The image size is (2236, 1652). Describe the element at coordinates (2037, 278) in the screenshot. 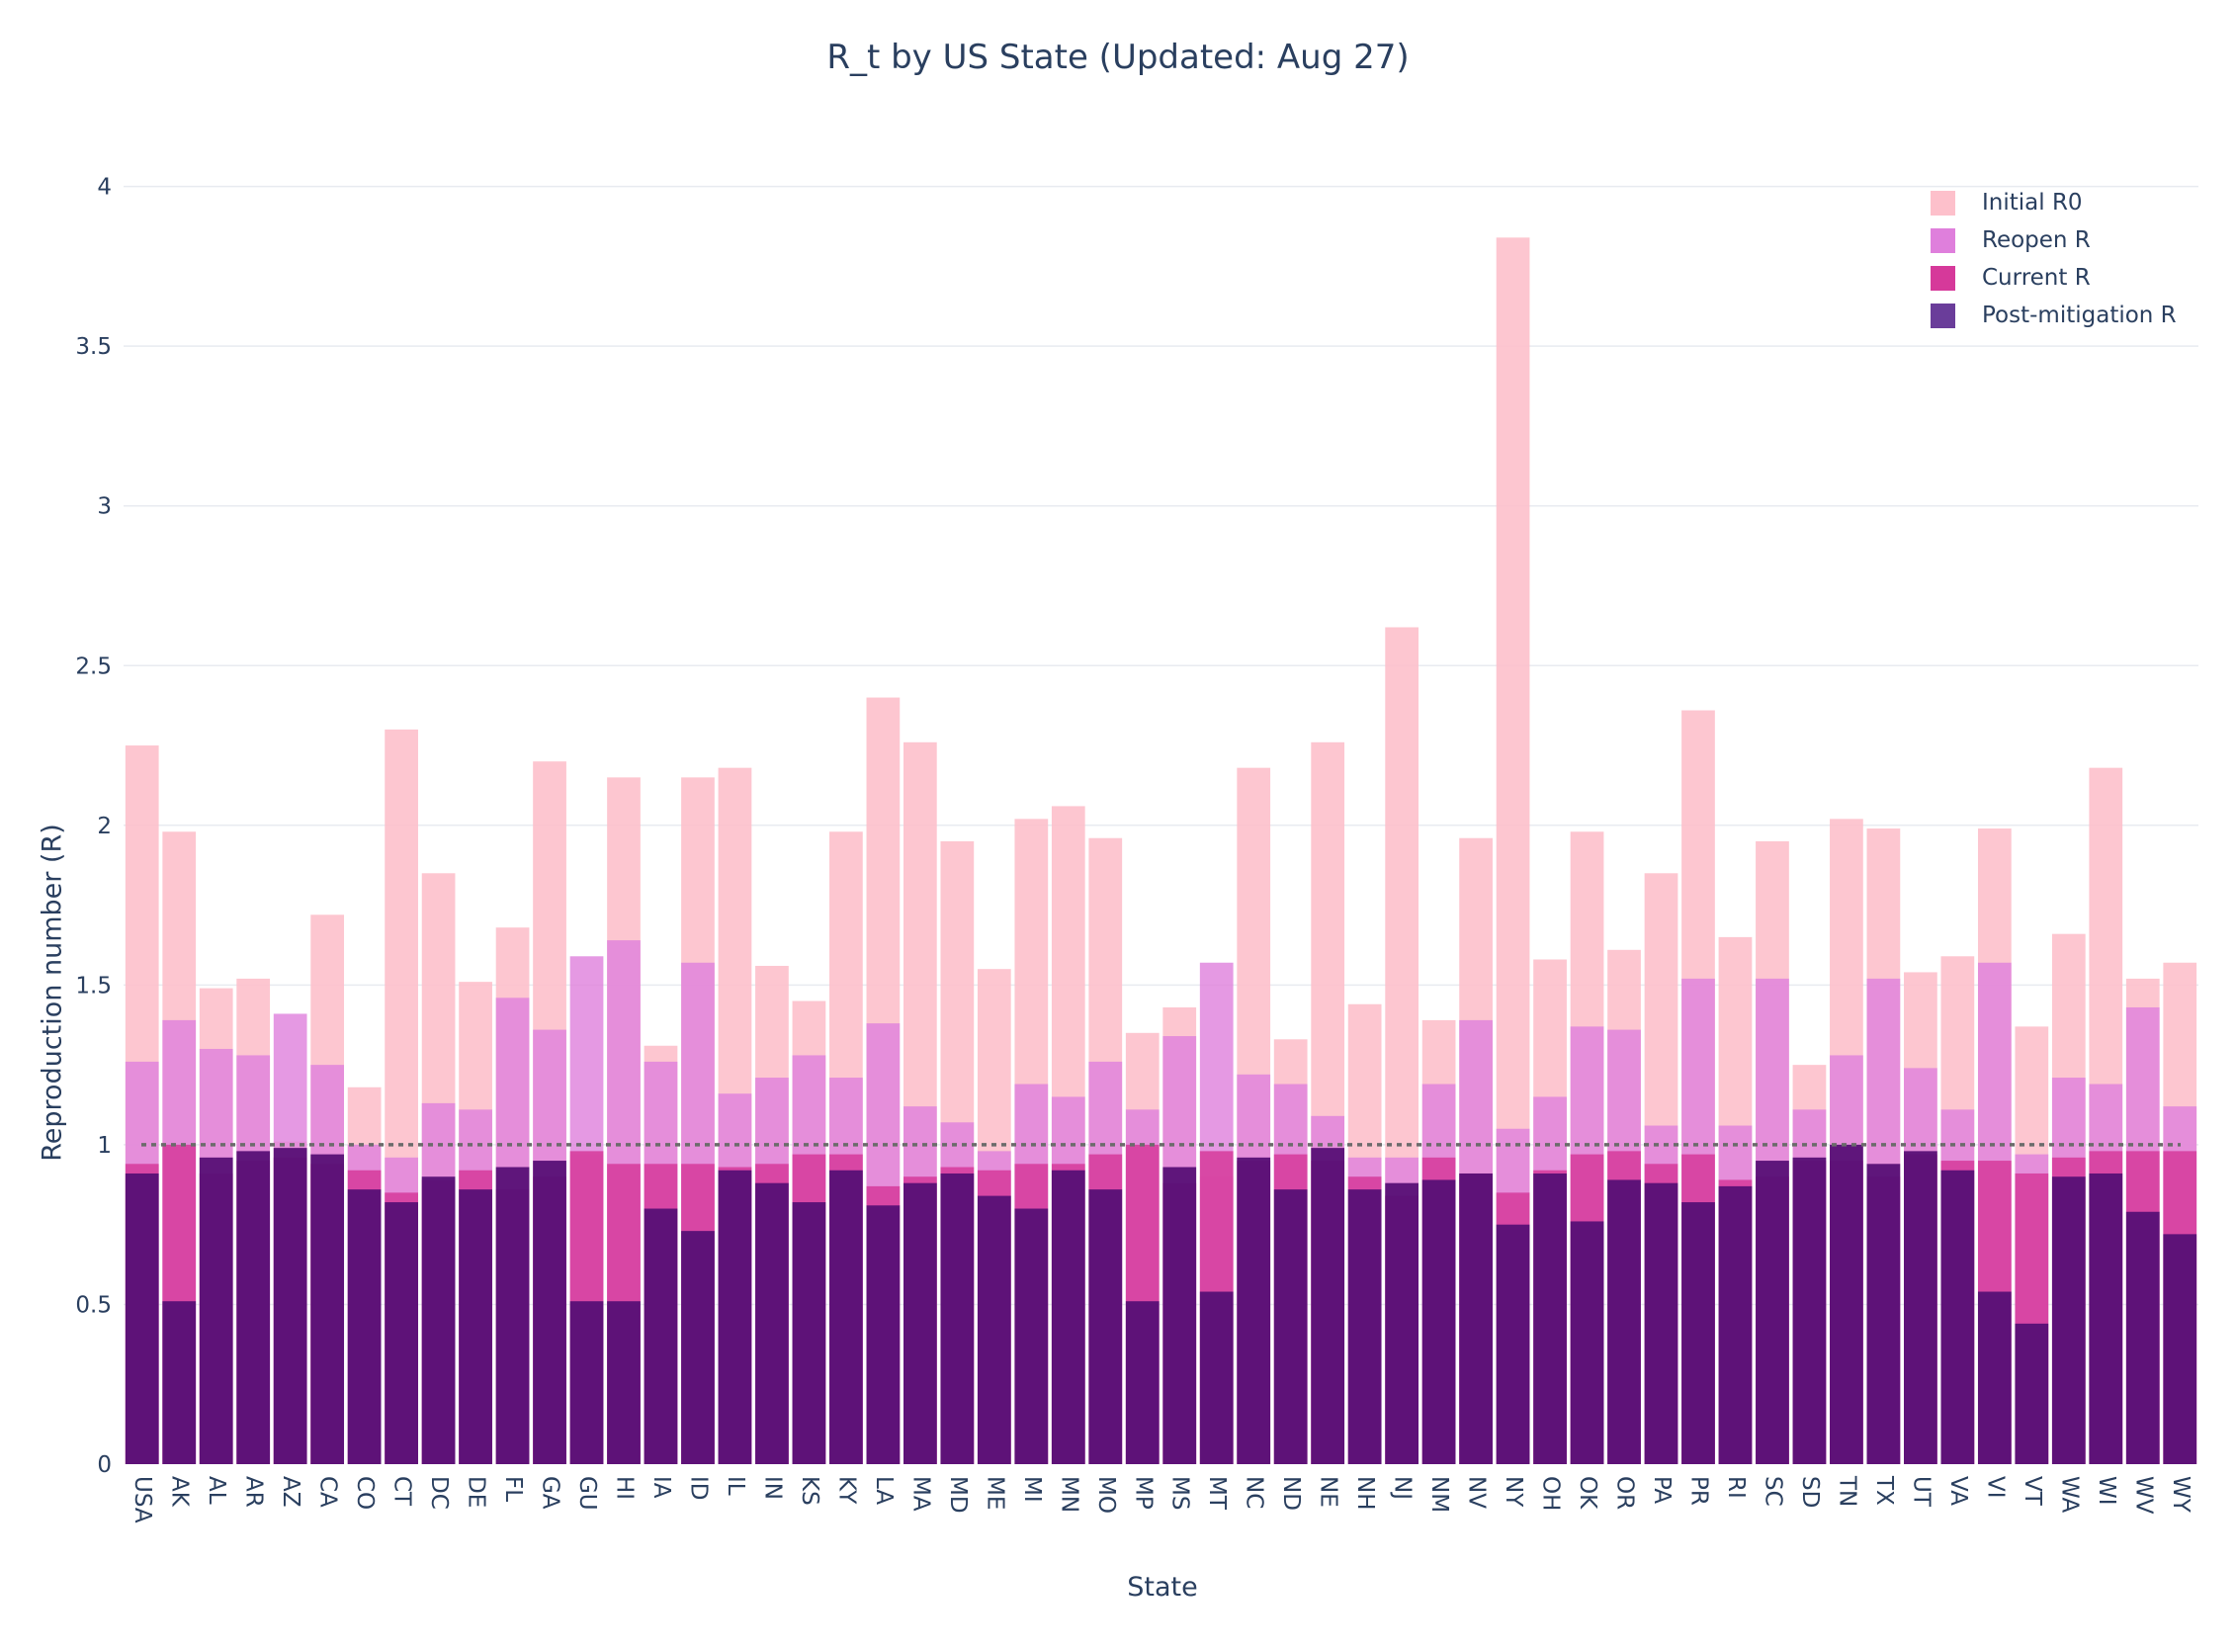

I see `legend-label: Current R` at that location.